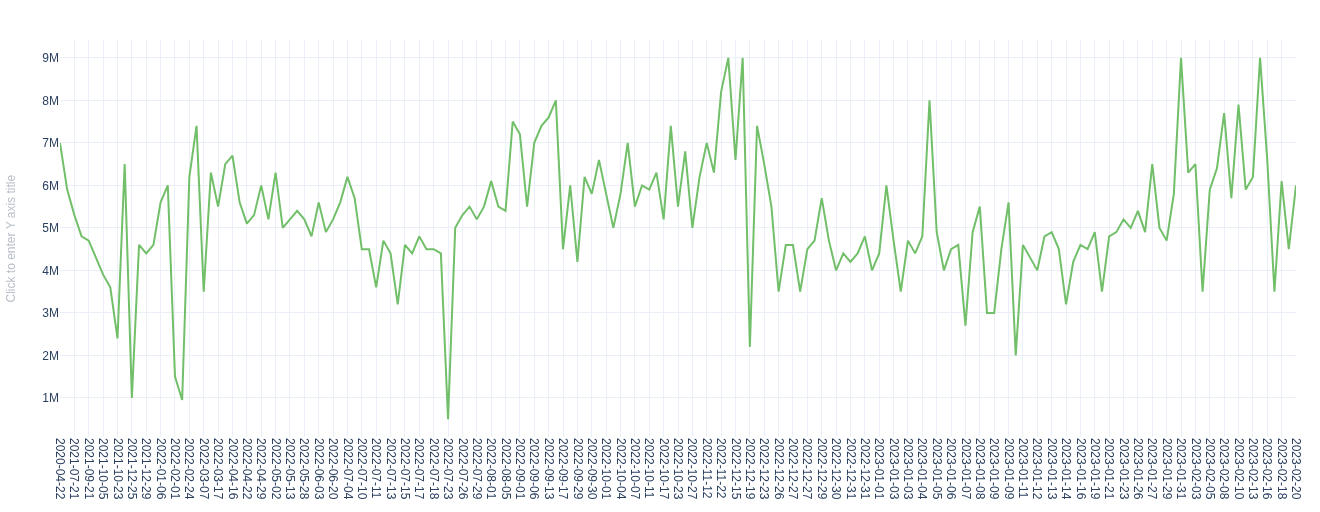 This screenshot has width=1320, height=512. Describe the element at coordinates (275, 469) in the screenshot. I see `x-tick-label: 2022-05-02` at that location.